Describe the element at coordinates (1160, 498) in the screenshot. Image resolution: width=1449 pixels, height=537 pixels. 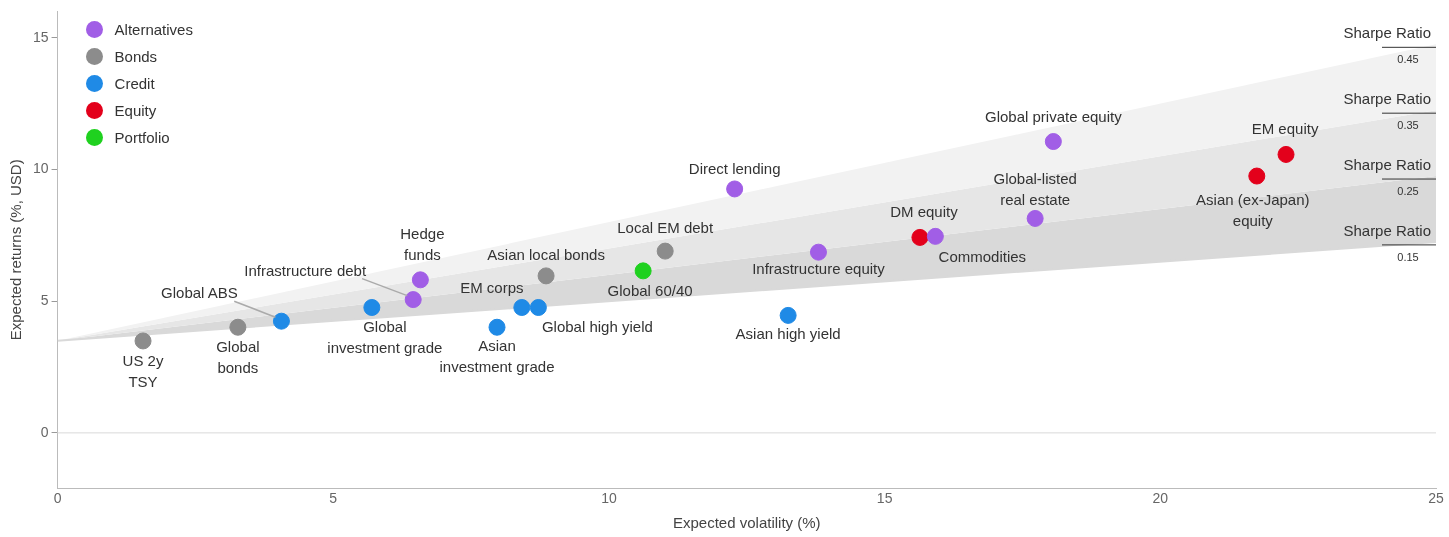
I see `x-tick-label: 20` at that location.